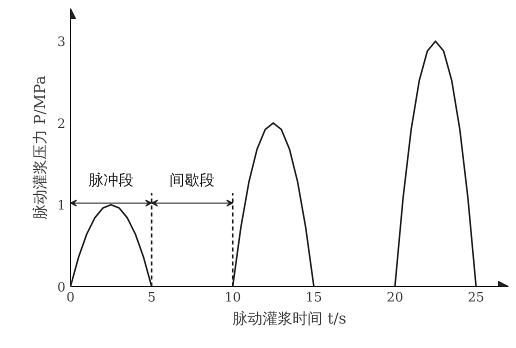  Describe the element at coordinates (232, 298) in the screenshot. I see `x-tick-label: 10` at that location.